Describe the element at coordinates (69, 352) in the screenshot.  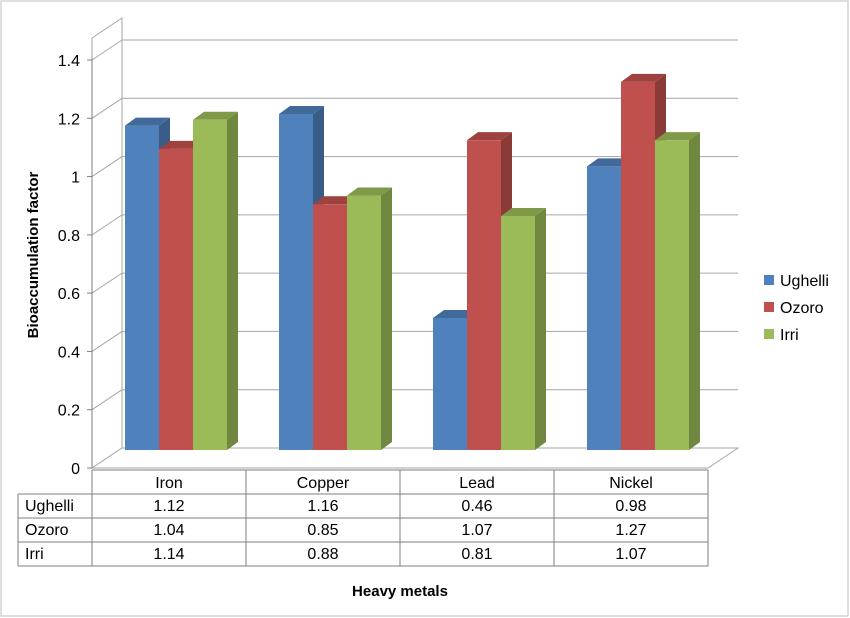
I see `y-tick-label: 0.4` at that location.